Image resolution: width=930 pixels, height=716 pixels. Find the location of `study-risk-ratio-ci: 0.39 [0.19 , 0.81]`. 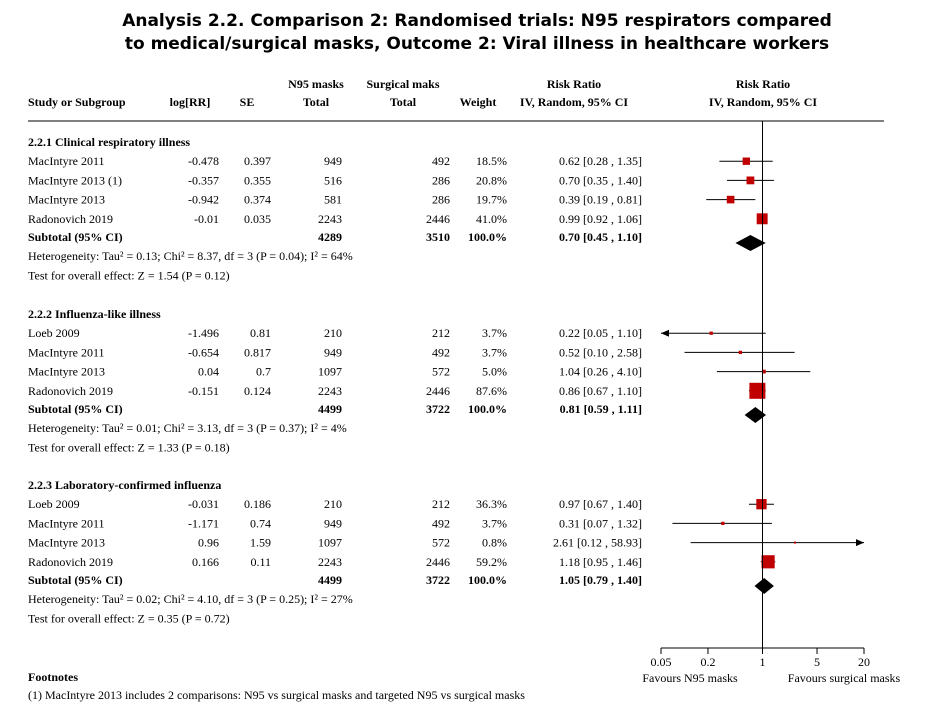

study-risk-ratio-ci: 0.39 [0.19 , 0.81] is located at coordinates (600, 200).